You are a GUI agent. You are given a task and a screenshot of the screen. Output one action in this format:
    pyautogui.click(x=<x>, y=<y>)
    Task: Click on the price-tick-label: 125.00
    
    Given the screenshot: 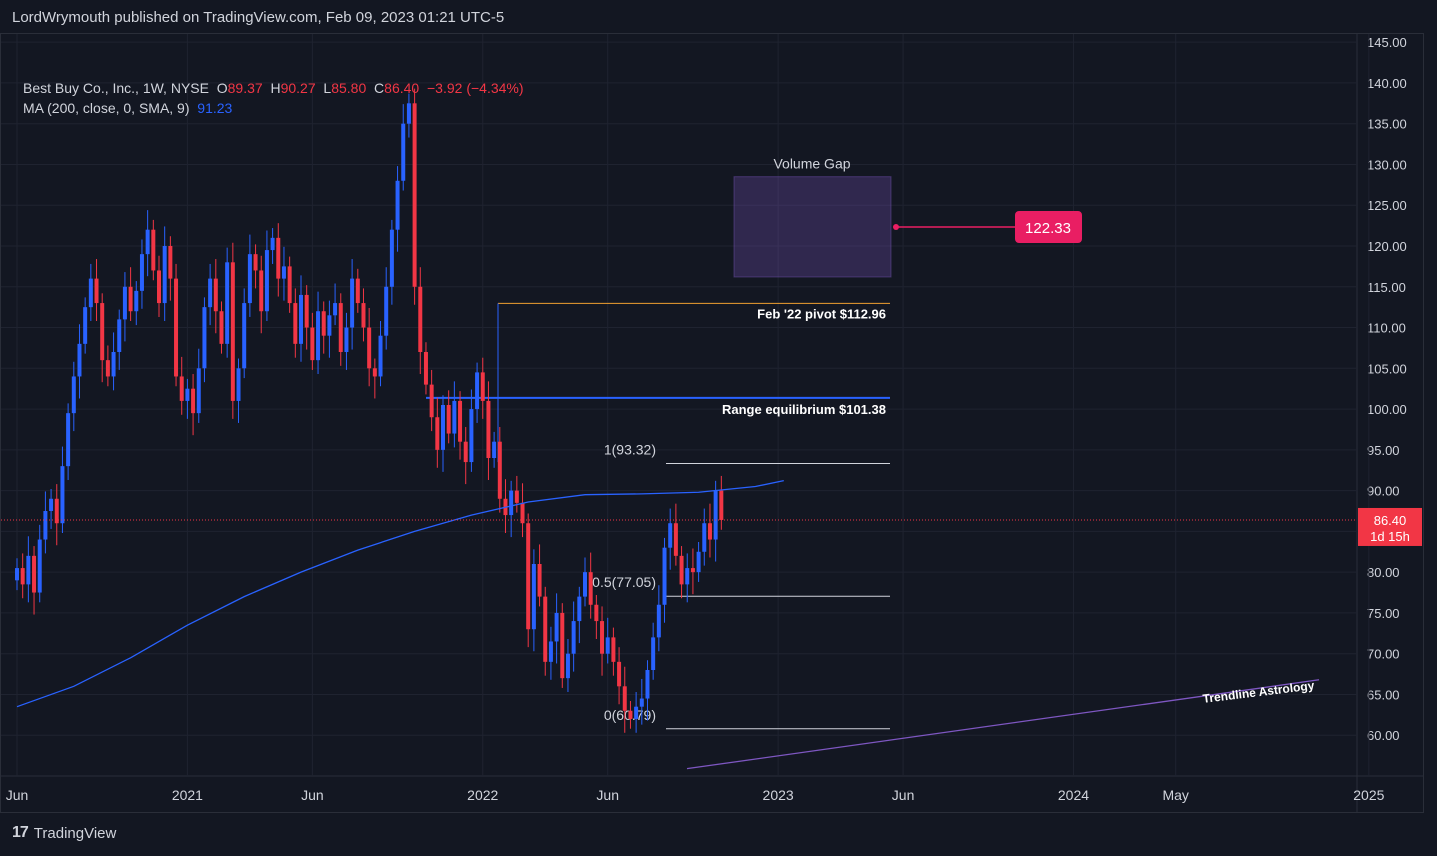 What is the action you would take?
    pyautogui.click(x=1387, y=205)
    